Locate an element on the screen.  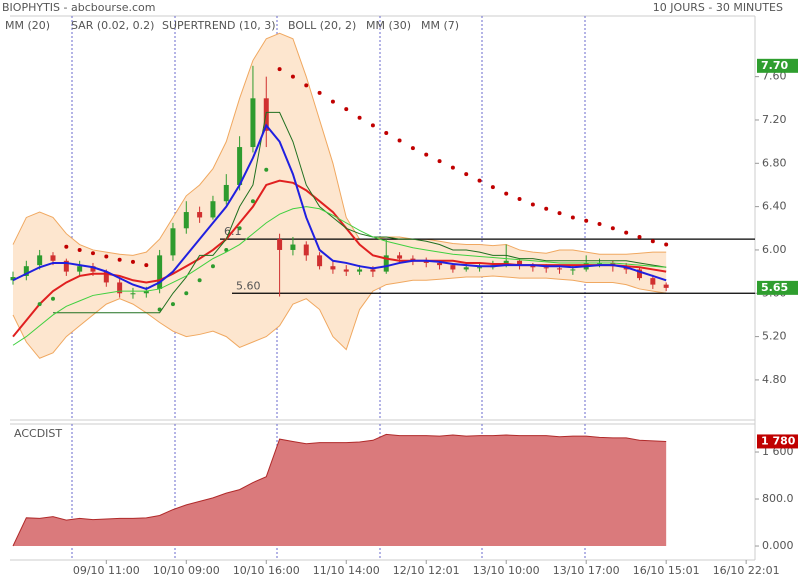
x-tick-label: 11/10 14:00 is located at coordinates (346, 570).